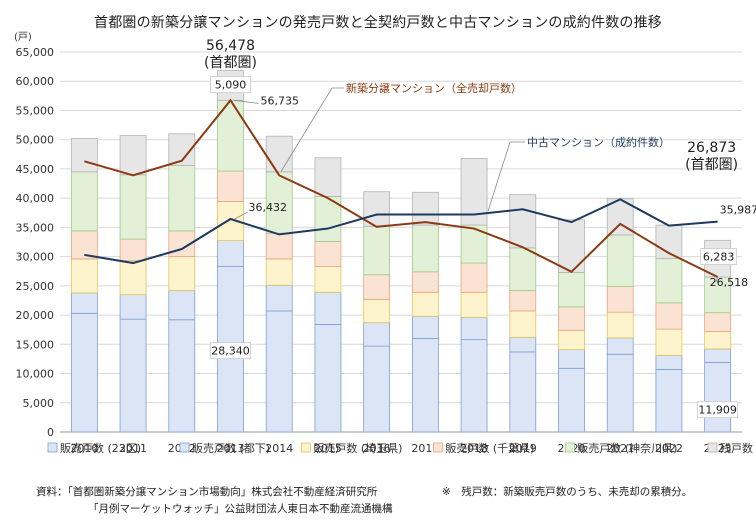 This screenshot has height=529, width=756. I want to click on x-tick-label: 2014, so click(279, 448).